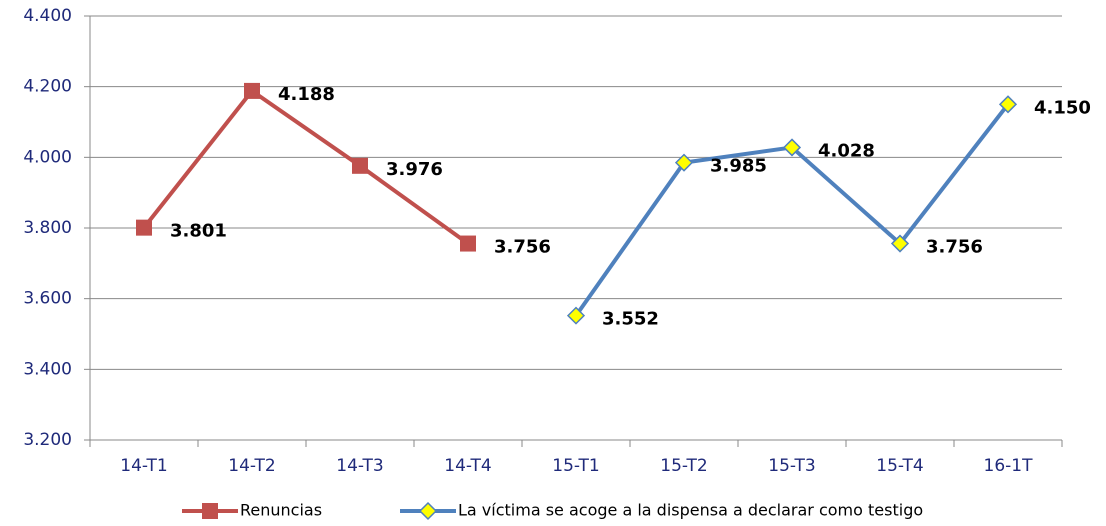 This screenshot has height=526, width=1106. Describe the element at coordinates (198, 231) in the screenshot. I see `data-label: 3.801` at that location.